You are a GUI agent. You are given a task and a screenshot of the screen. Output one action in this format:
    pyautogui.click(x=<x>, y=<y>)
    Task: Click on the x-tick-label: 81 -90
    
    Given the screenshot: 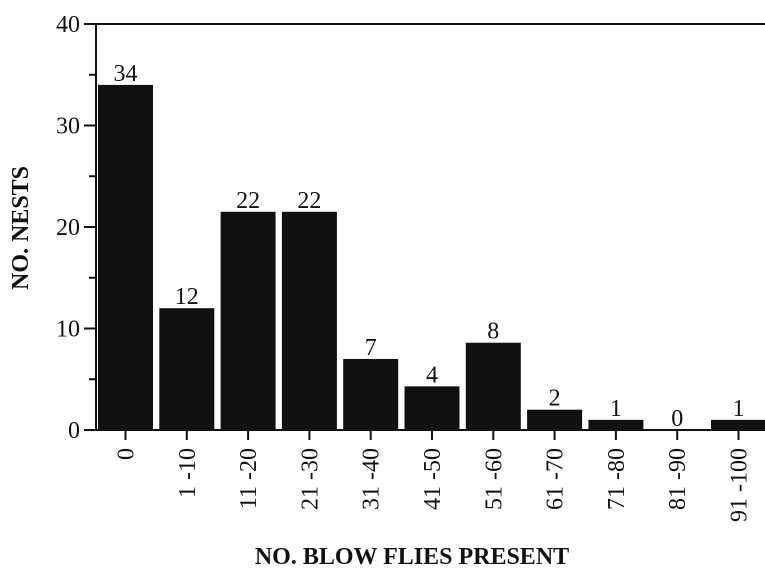 What is the action you would take?
    pyautogui.click(x=678, y=479)
    